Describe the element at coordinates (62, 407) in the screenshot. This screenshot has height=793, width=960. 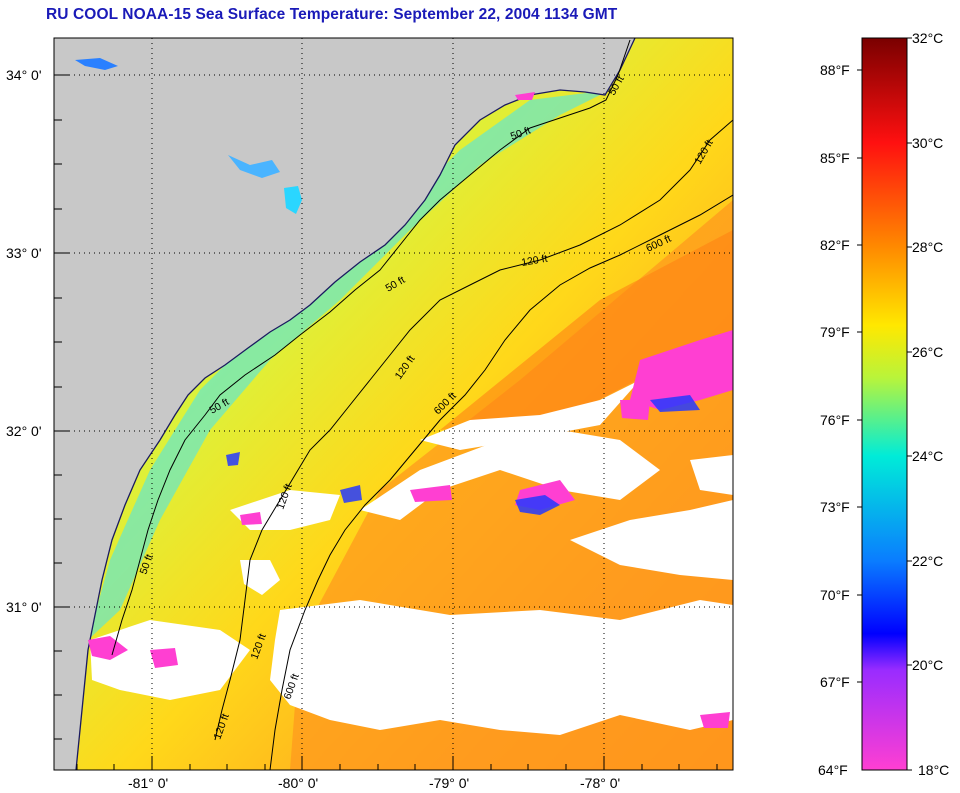
I see `lat-ticks` at that location.